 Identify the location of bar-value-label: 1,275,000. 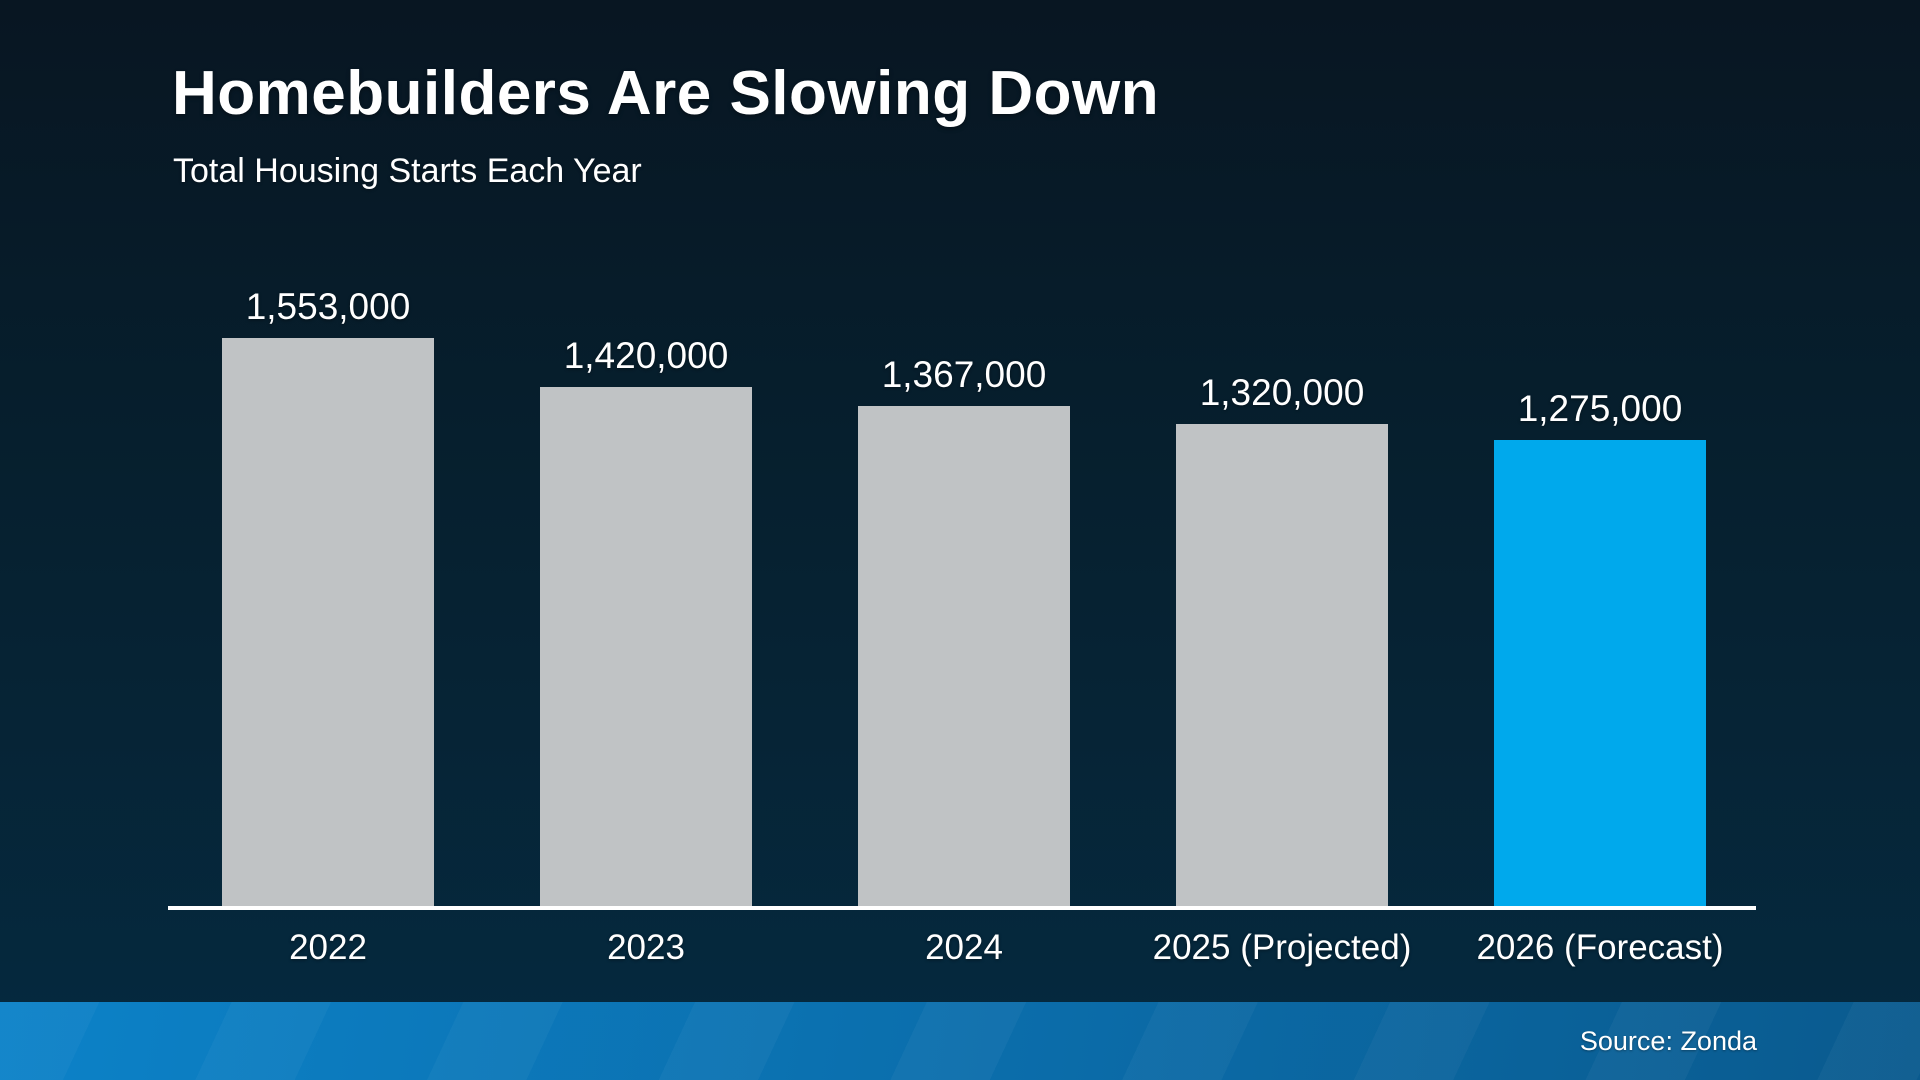
(1600, 408).